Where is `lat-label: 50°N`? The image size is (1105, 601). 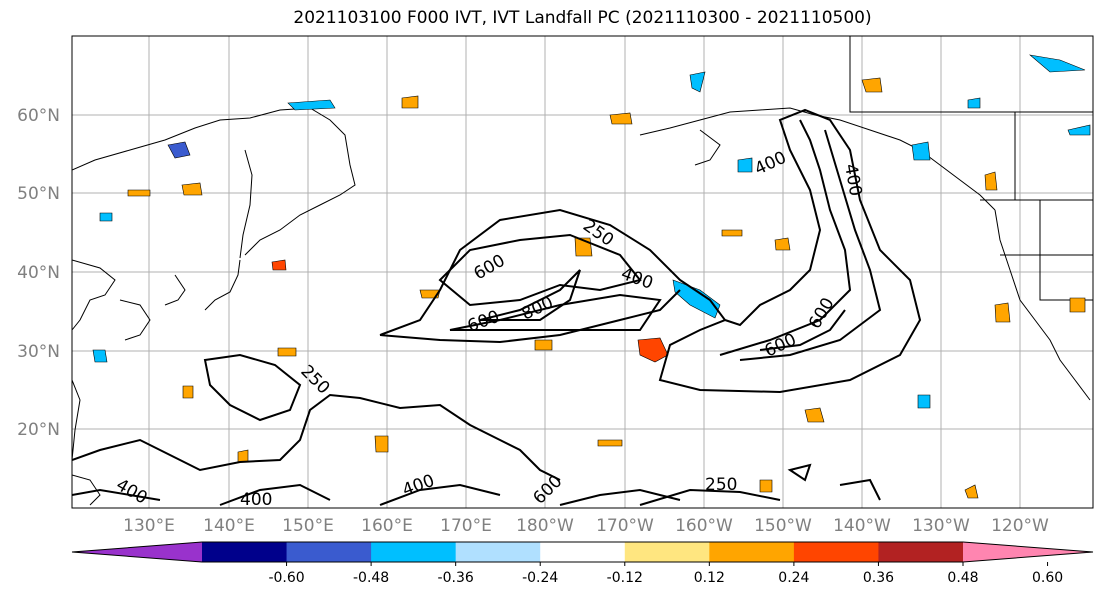 lat-label: 50°N is located at coordinates (38, 194).